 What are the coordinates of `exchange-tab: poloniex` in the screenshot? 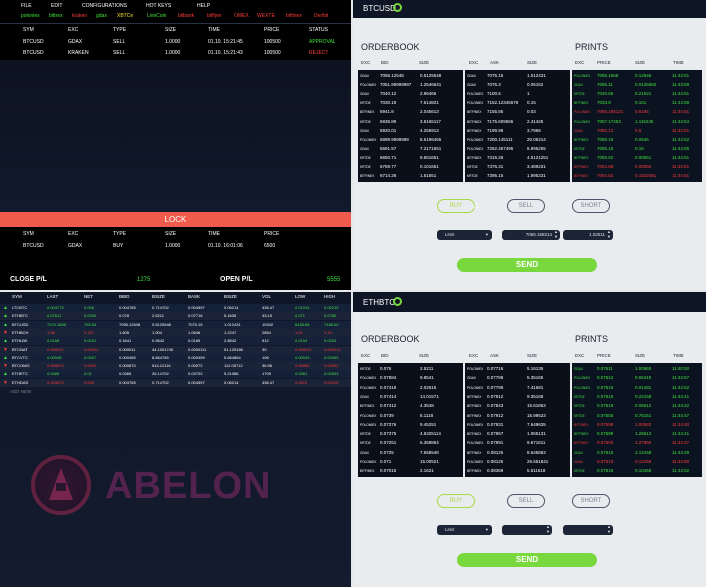 It's located at (30, 16).